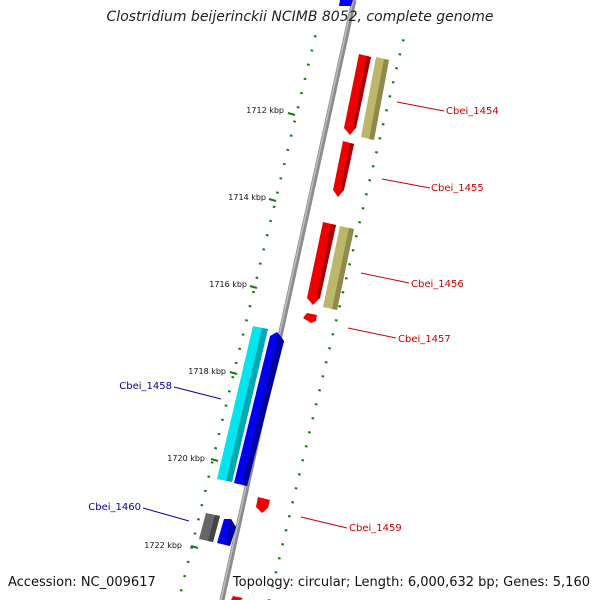  I want to click on scale-tick-1712: 1712 kbp, so click(271, 111).